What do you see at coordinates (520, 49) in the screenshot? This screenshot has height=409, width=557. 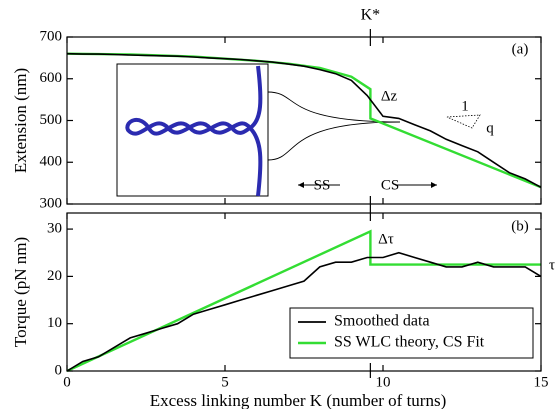 I see `annotation: (a)` at bounding box center [520, 49].